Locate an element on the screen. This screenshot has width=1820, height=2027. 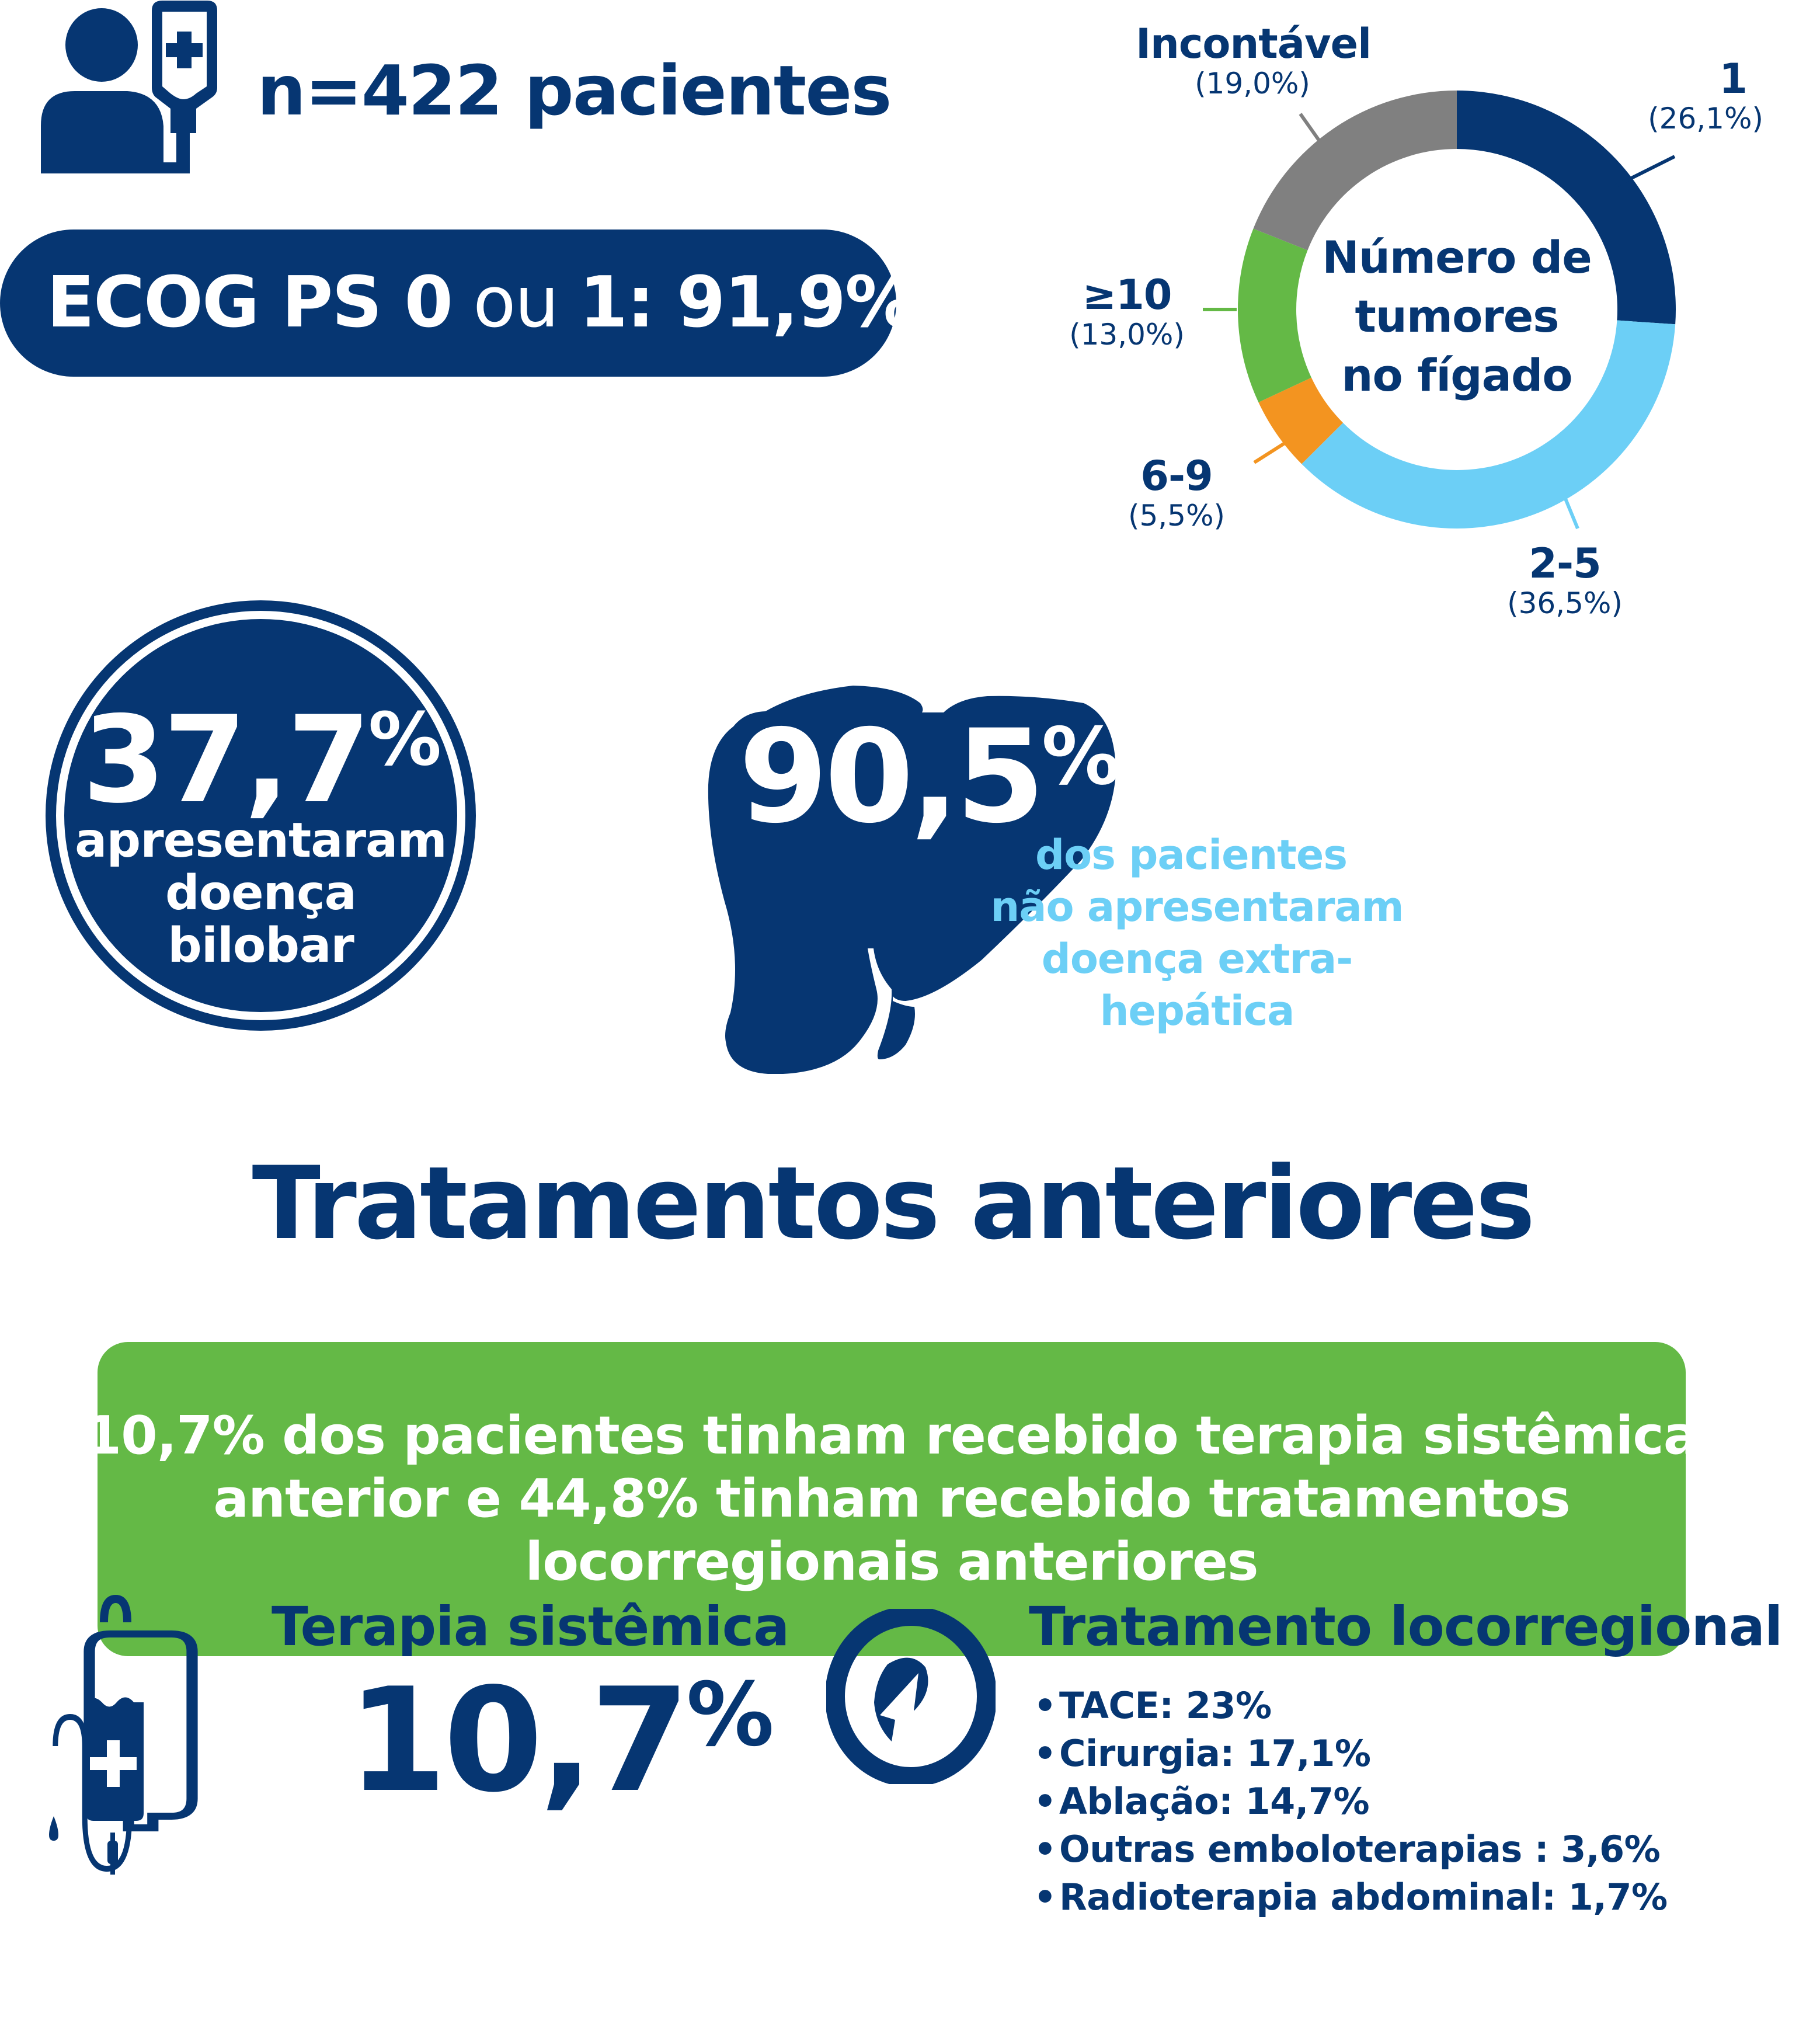
donut-label-percent: (26,1%) is located at coordinates (1706, 118).